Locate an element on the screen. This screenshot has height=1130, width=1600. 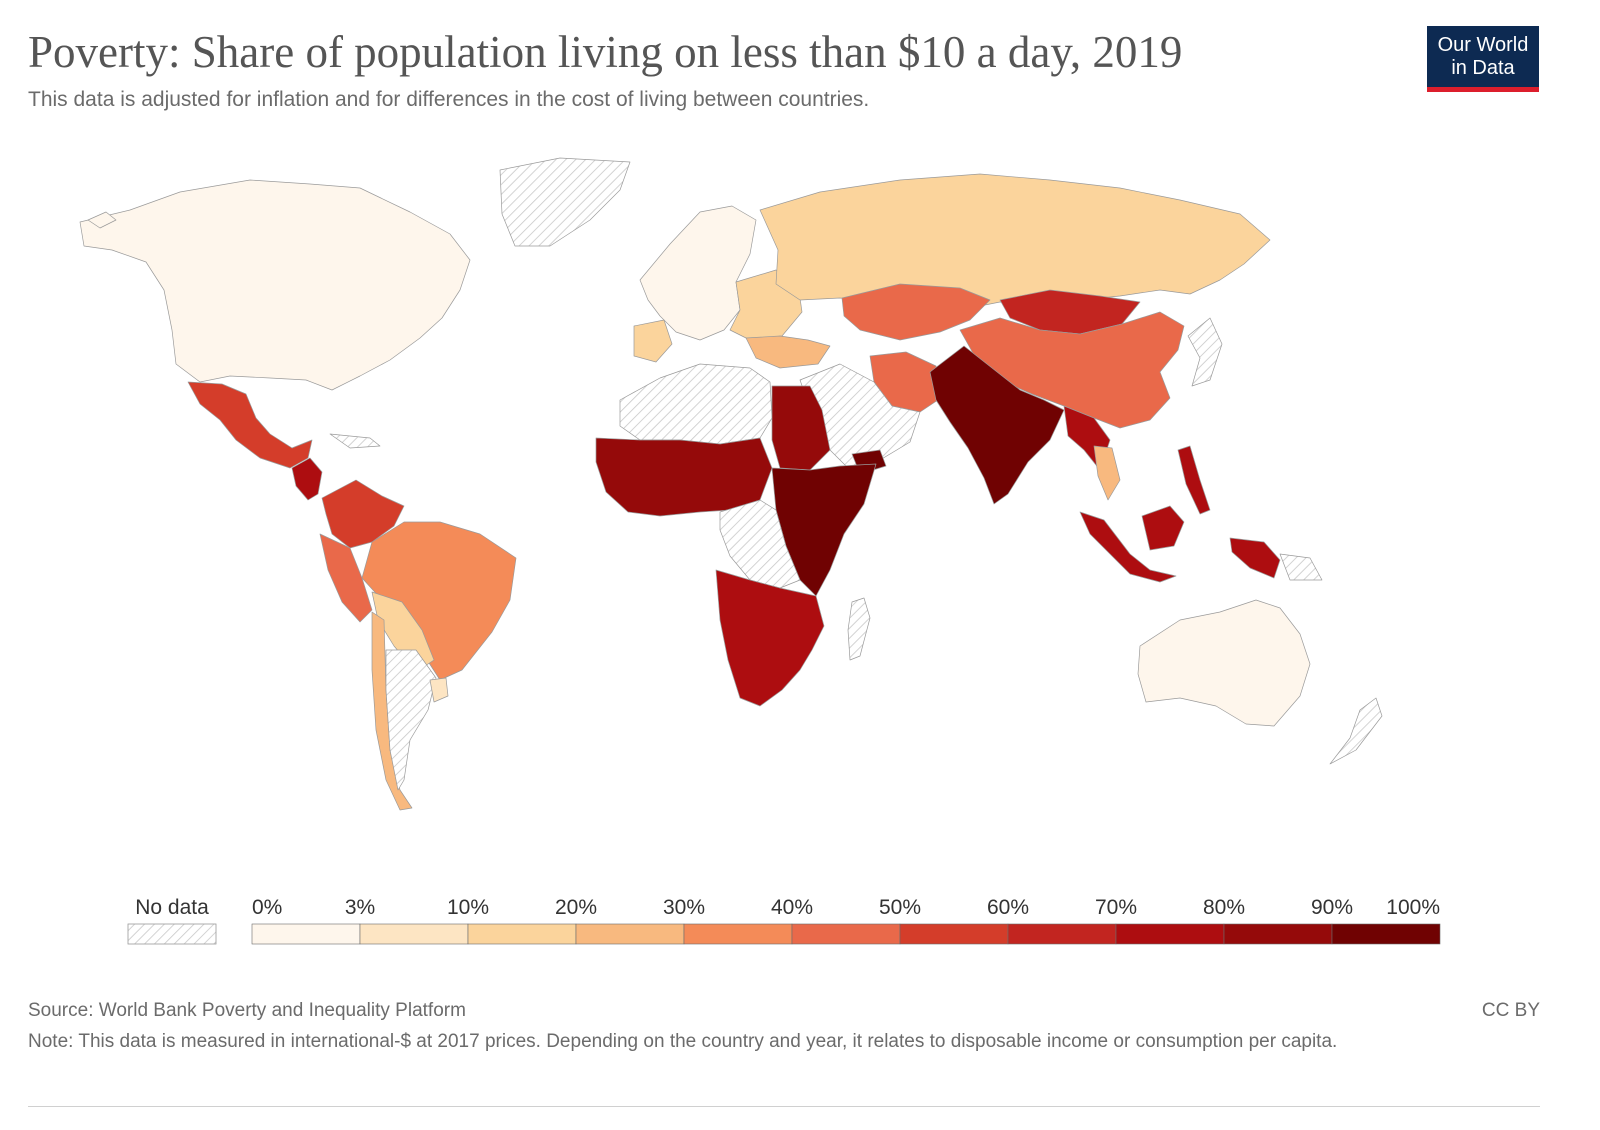
legend-tick-label: 10% is located at coordinates (468, 907).